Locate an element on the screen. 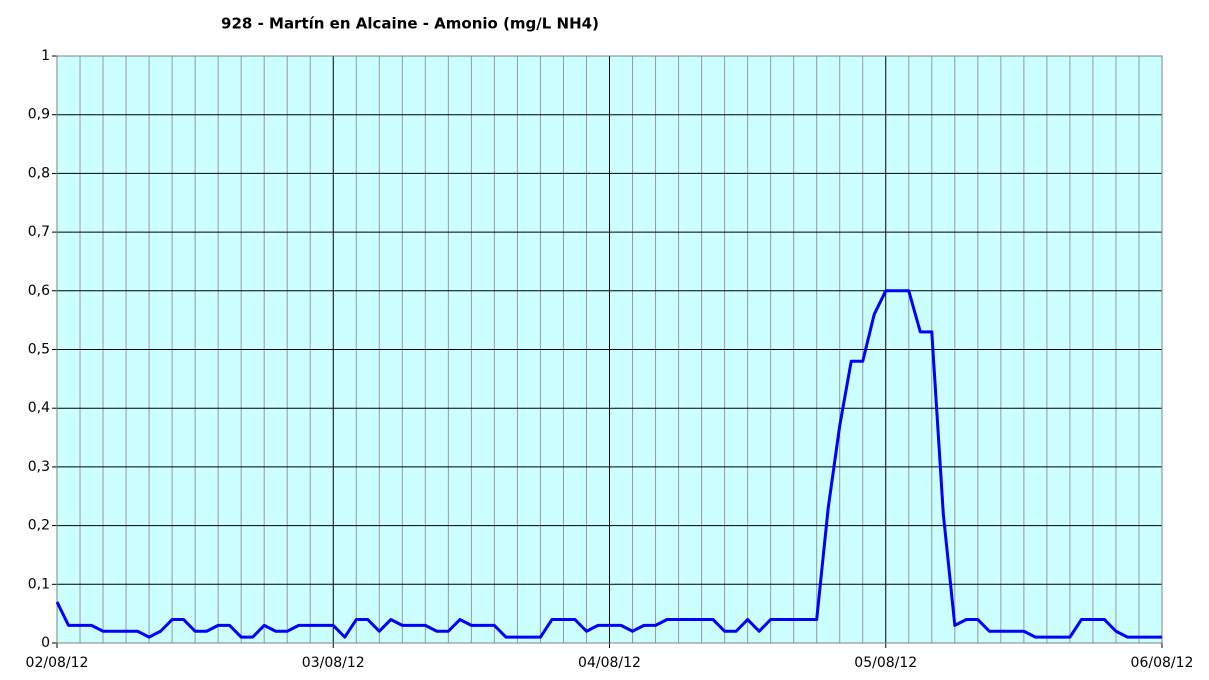 Image resolution: width=1209 pixels, height=680 pixels. y-tick-label: 0,8 is located at coordinates (39, 173).